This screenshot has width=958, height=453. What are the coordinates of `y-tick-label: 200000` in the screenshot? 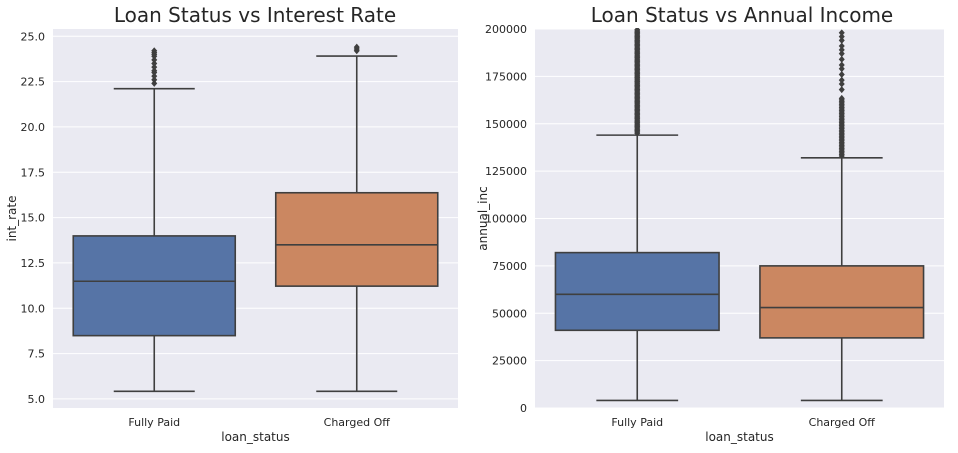 It's located at (506, 29).